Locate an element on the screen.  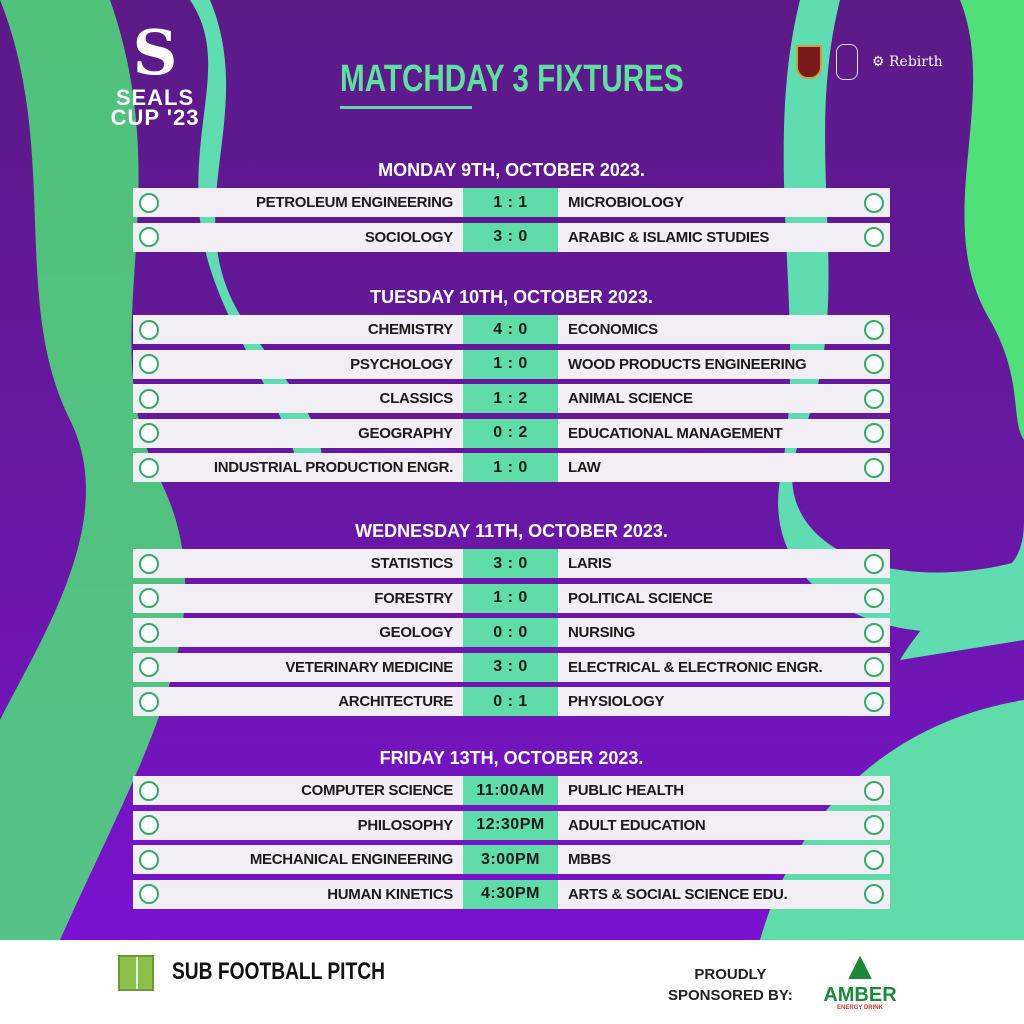
home-team: HUMAN KINETICS is located at coordinates (298, 894).